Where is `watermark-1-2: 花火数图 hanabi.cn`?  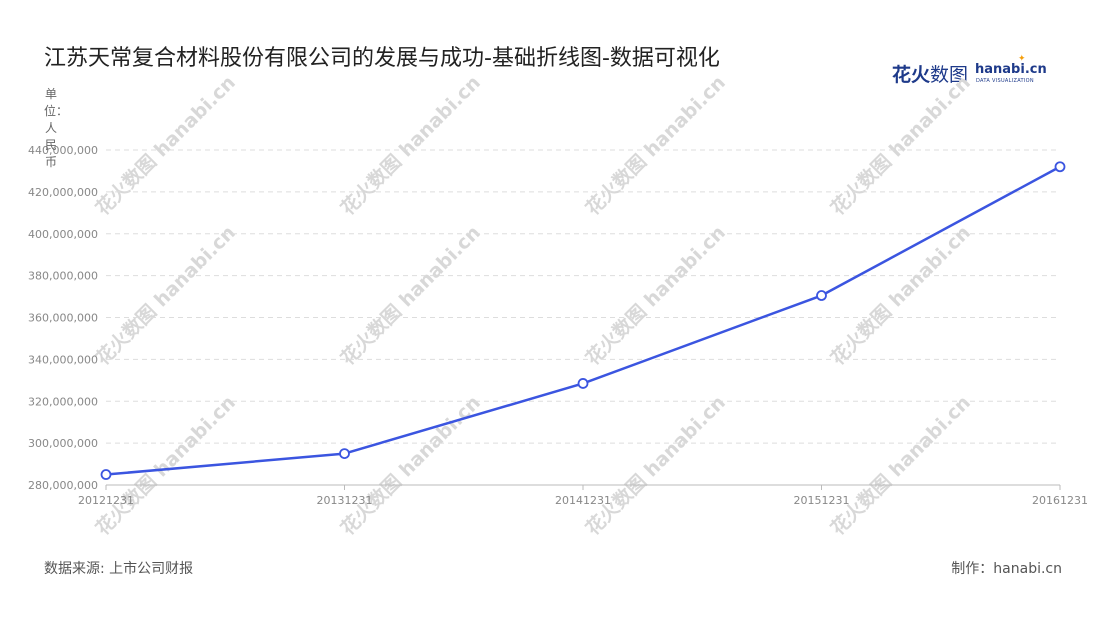
watermark-1-2: 花火数图 hanabi.cn is located at coordinates (410, 465).